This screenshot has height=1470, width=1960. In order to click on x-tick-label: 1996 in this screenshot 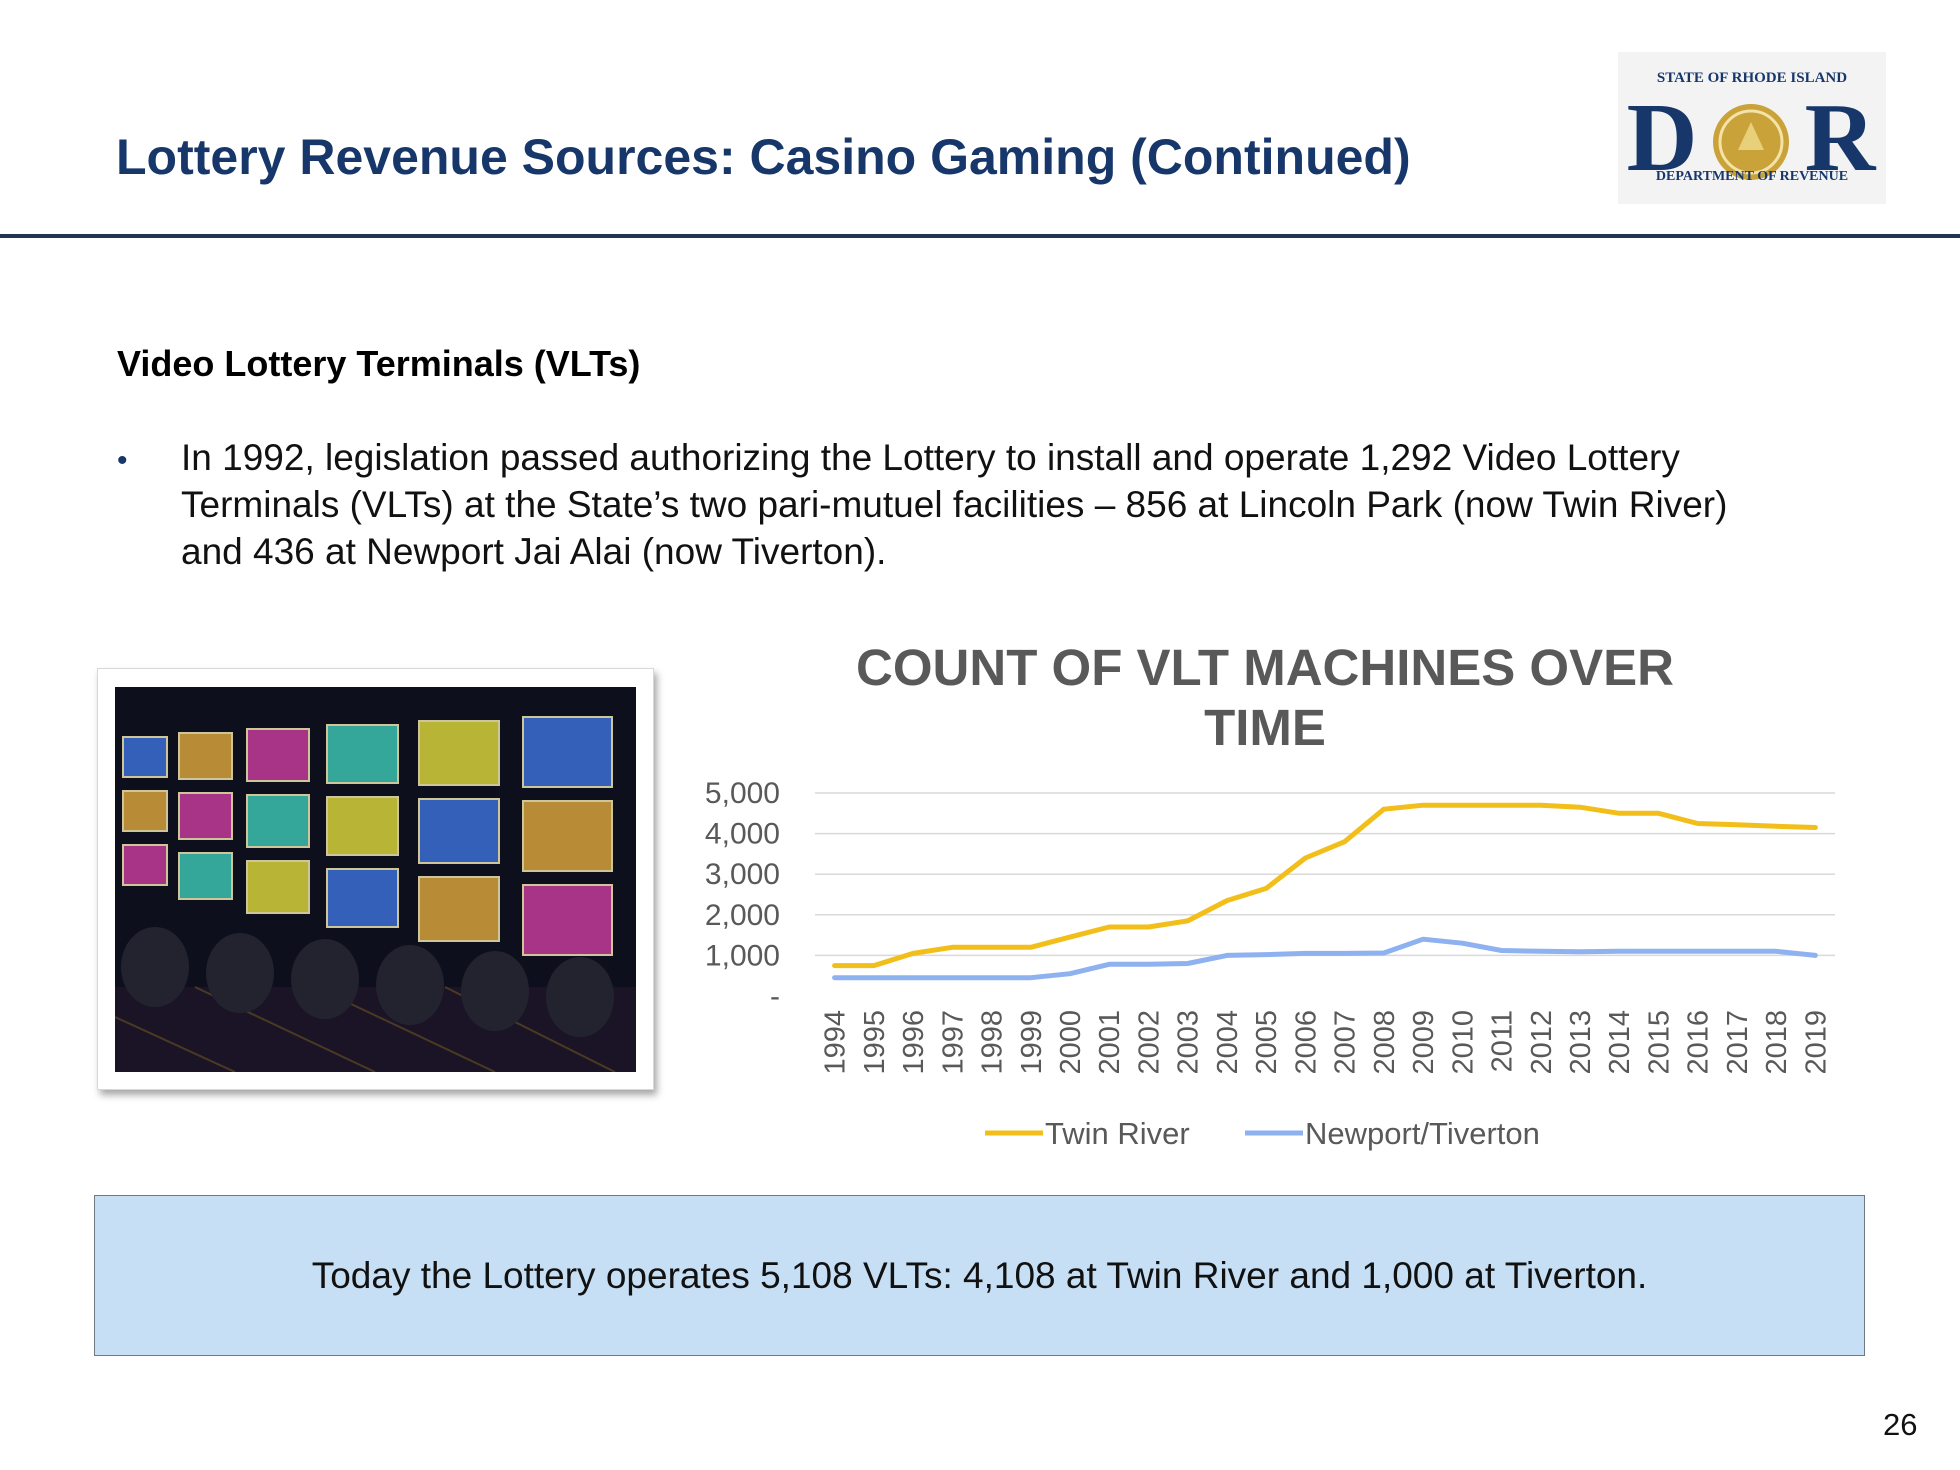, I will do `click(914, 1042)`.